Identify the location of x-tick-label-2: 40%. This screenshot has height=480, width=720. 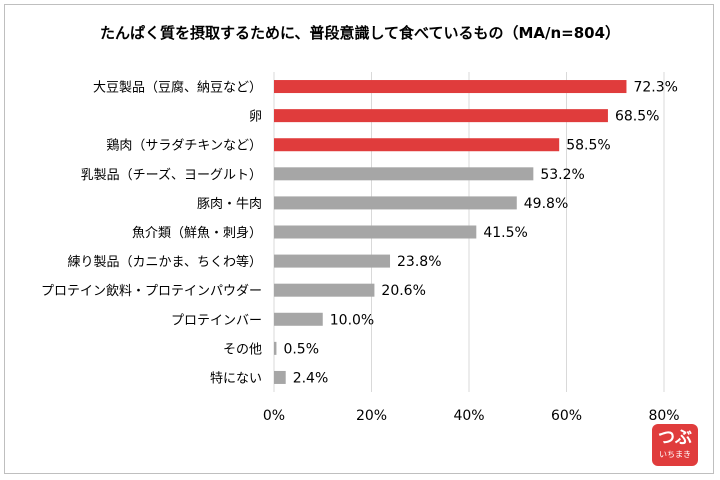
(468, 416).